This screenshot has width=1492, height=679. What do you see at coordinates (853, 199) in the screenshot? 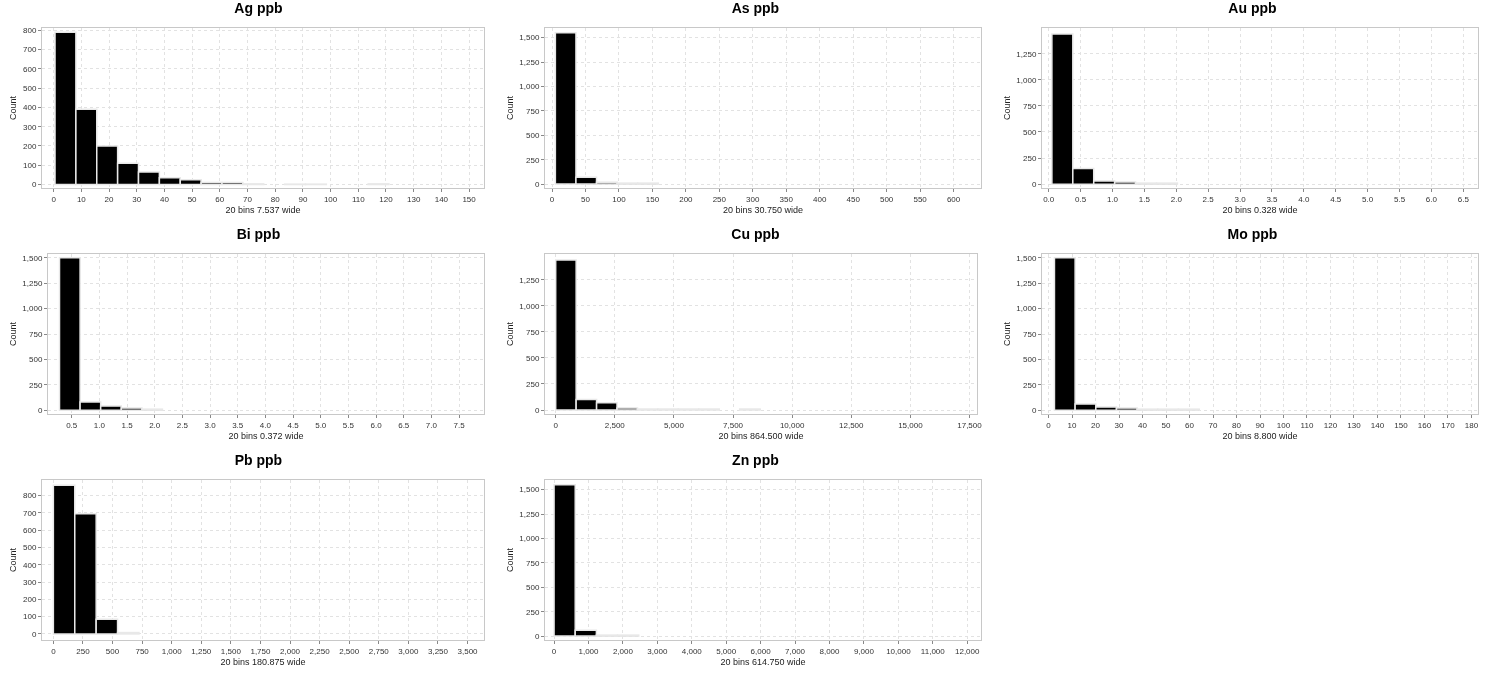
I see `x-tick-label: 450` at bounding box center [853, 199].